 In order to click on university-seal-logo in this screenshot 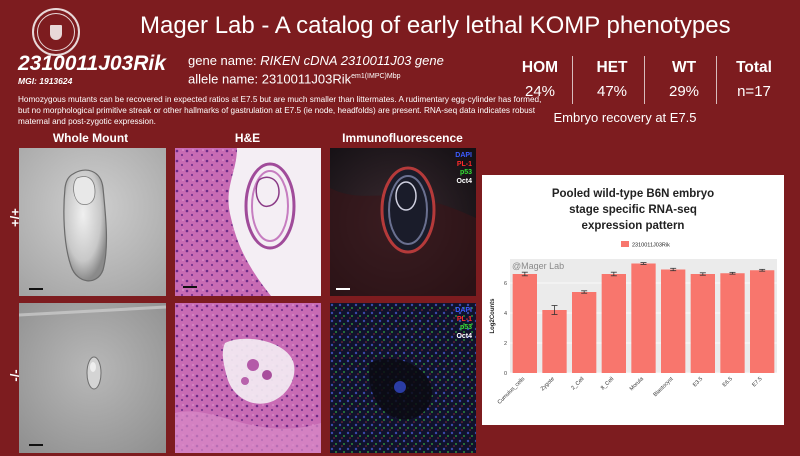, I will do `click(56, 32)`.